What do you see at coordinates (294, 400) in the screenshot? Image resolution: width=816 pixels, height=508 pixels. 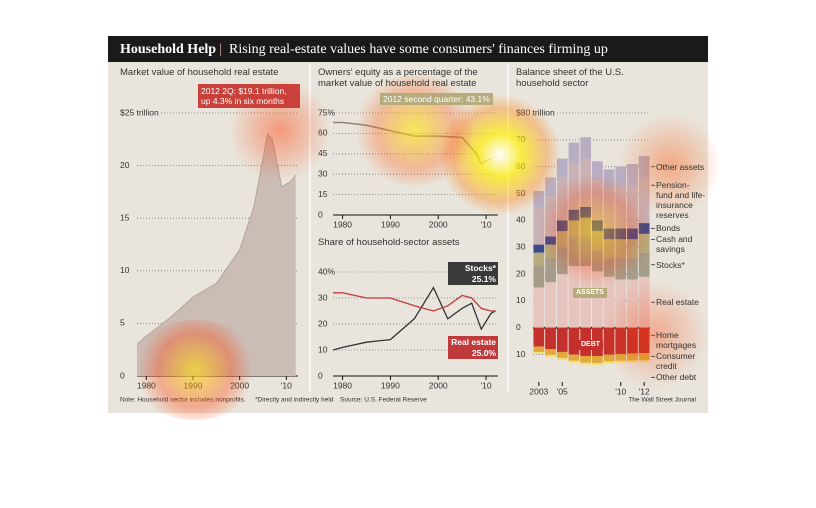 I see `footer-footnote: *Directly and indirectly held` at bounding box center [294, 400].